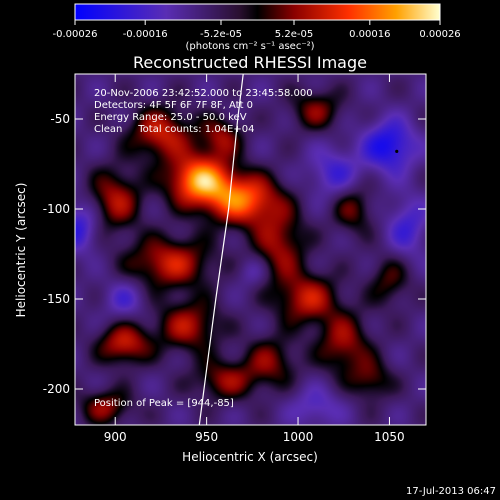 The width and height of the screenshot is (500, 500). What do you see at coordinates (439, 34) in the screenshot?
I see `colorbar-tick-label: 0.00026` at bounding box center [439, 34].